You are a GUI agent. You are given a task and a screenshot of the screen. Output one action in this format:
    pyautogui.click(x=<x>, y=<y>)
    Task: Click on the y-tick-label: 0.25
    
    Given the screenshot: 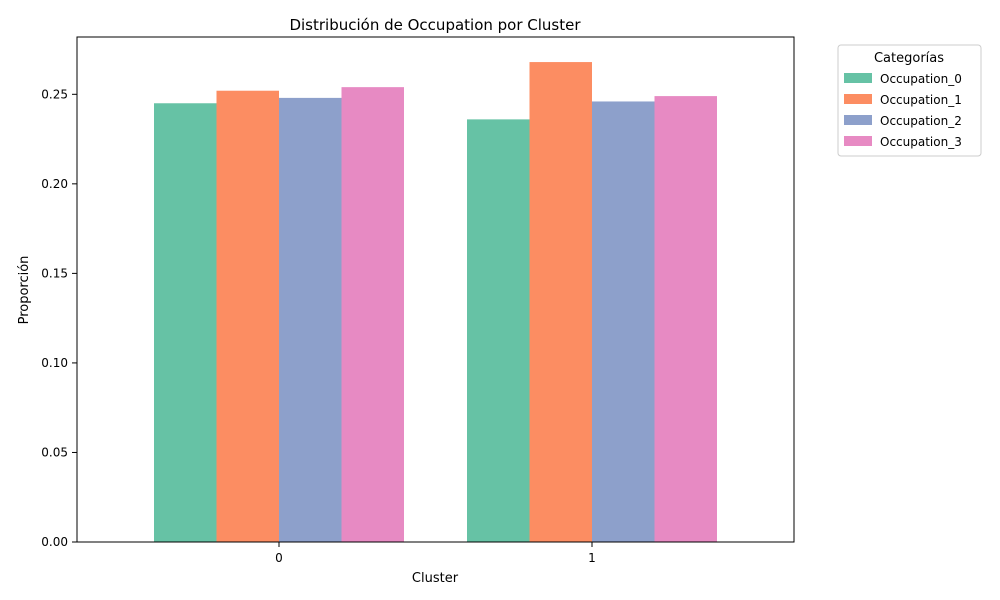 What is the action you would take?
    pyautogui.click(x=54, y=94)
    